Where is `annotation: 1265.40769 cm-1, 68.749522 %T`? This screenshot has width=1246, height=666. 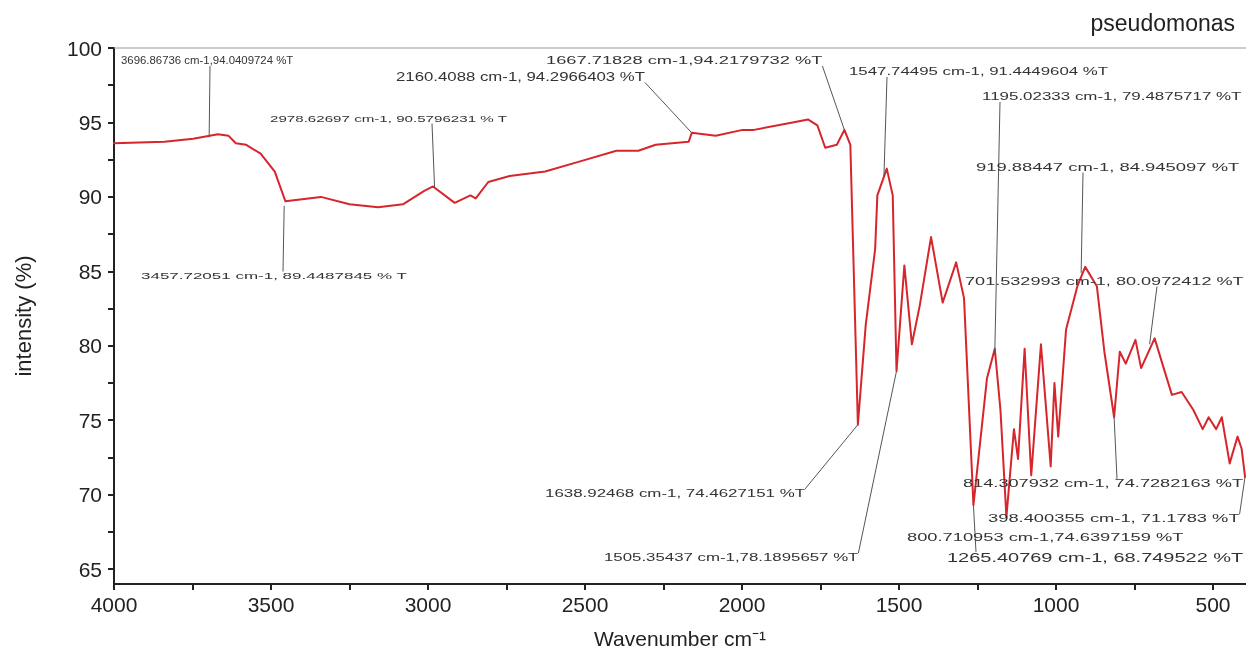
annotation: 1265.40769 cm-1, 68.749522 %T is located at coordinates (1095, 558).